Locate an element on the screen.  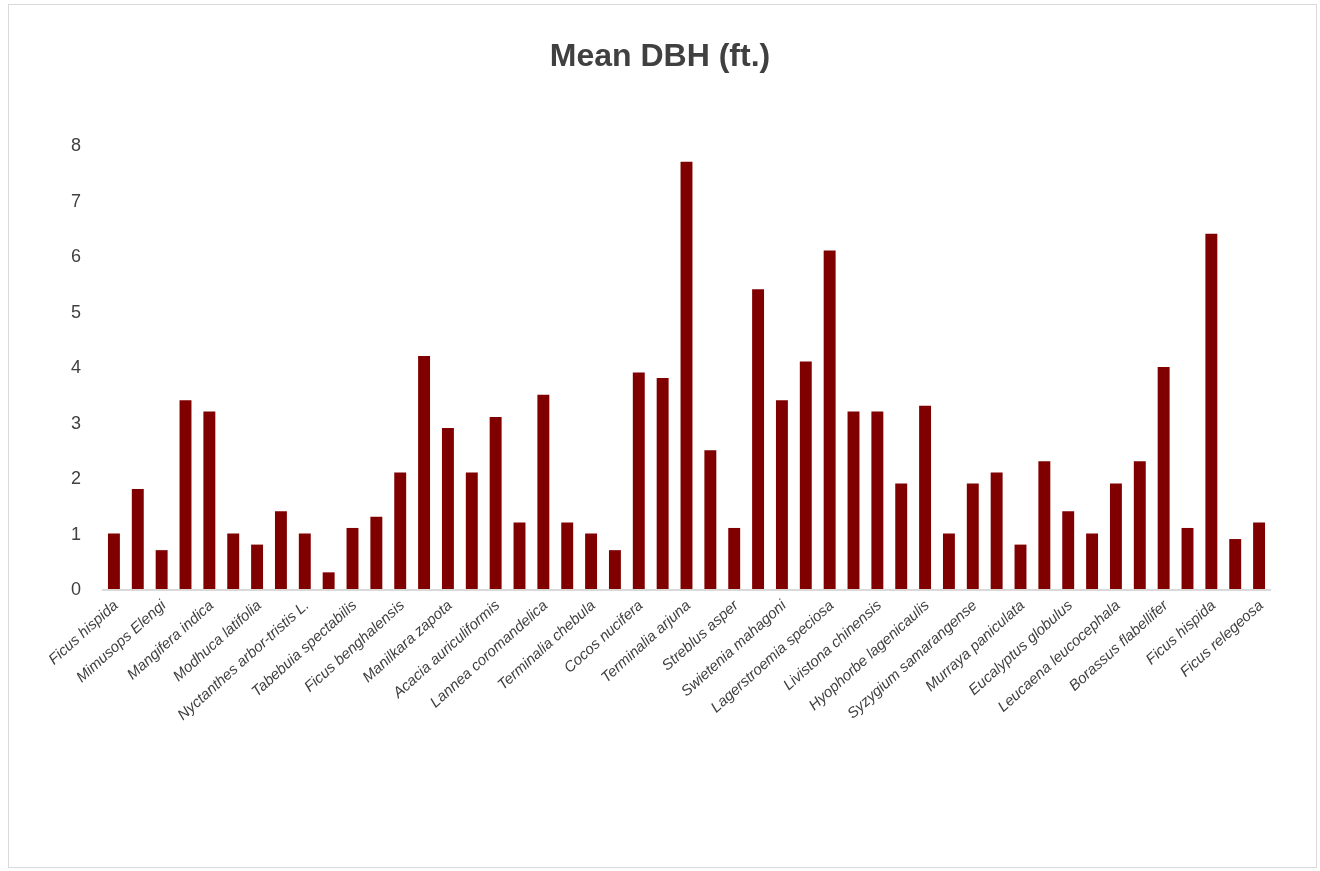
y-tick-label: 6 is located at coordinates (75, 256).